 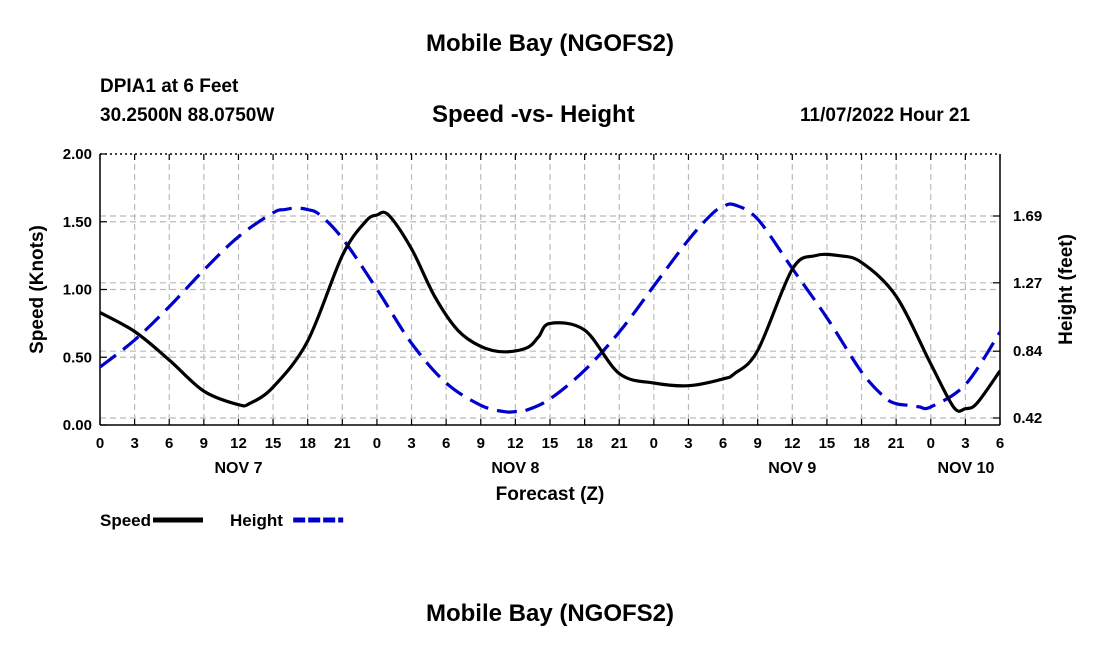 I want to click on y-tick-label: 1.50, so click(x=77, y=222).